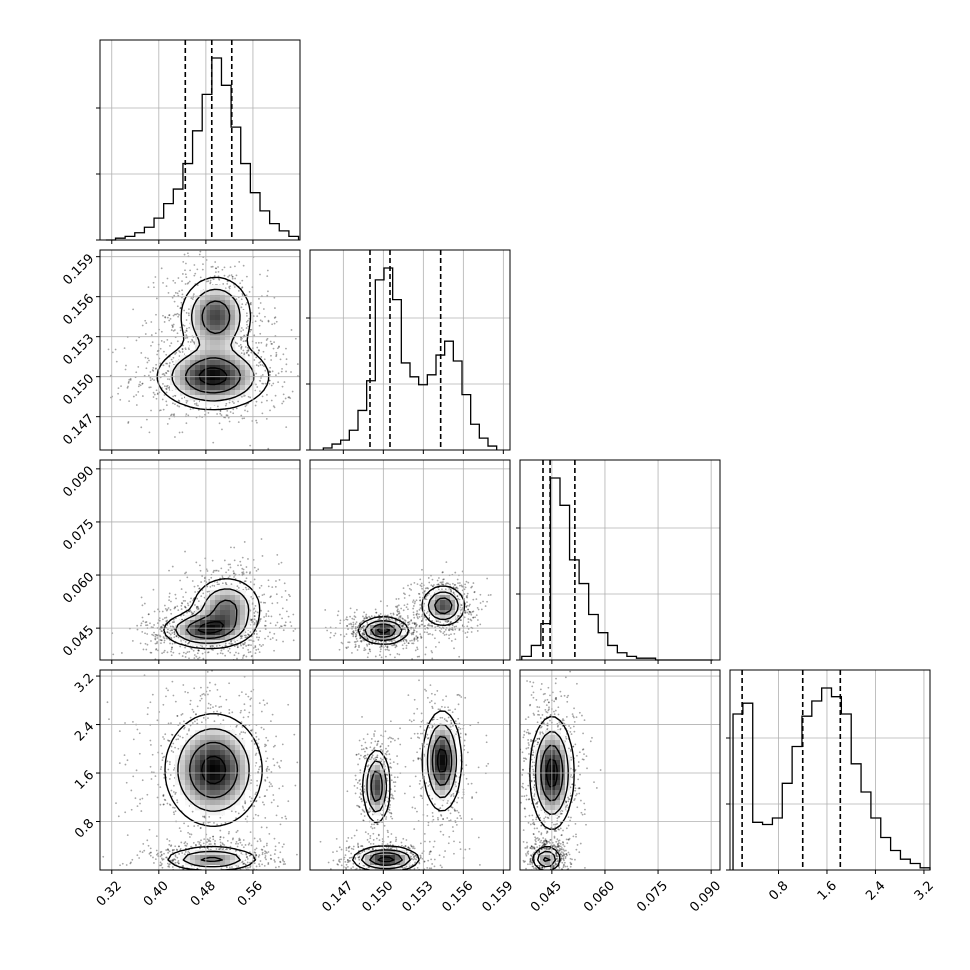  I want to click on contour-line, so click(212, 616).